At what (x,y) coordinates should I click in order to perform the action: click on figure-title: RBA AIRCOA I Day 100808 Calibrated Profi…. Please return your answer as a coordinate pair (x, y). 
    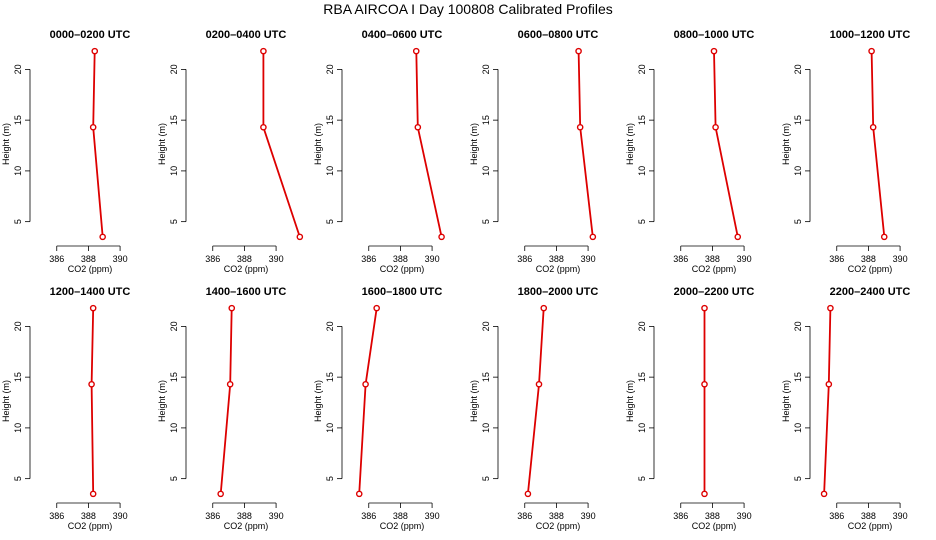
    Looking at the image, I should click on (468, 9).